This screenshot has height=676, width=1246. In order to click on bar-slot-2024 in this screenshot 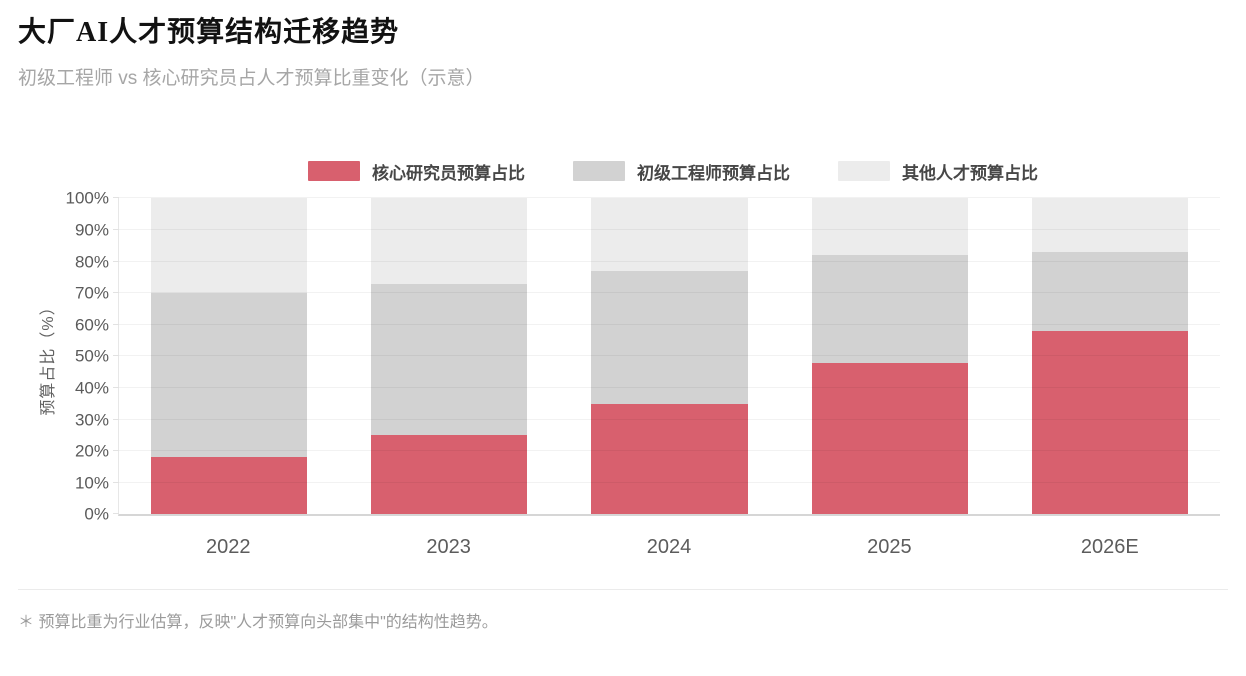, I will do `click(669, 356)`.